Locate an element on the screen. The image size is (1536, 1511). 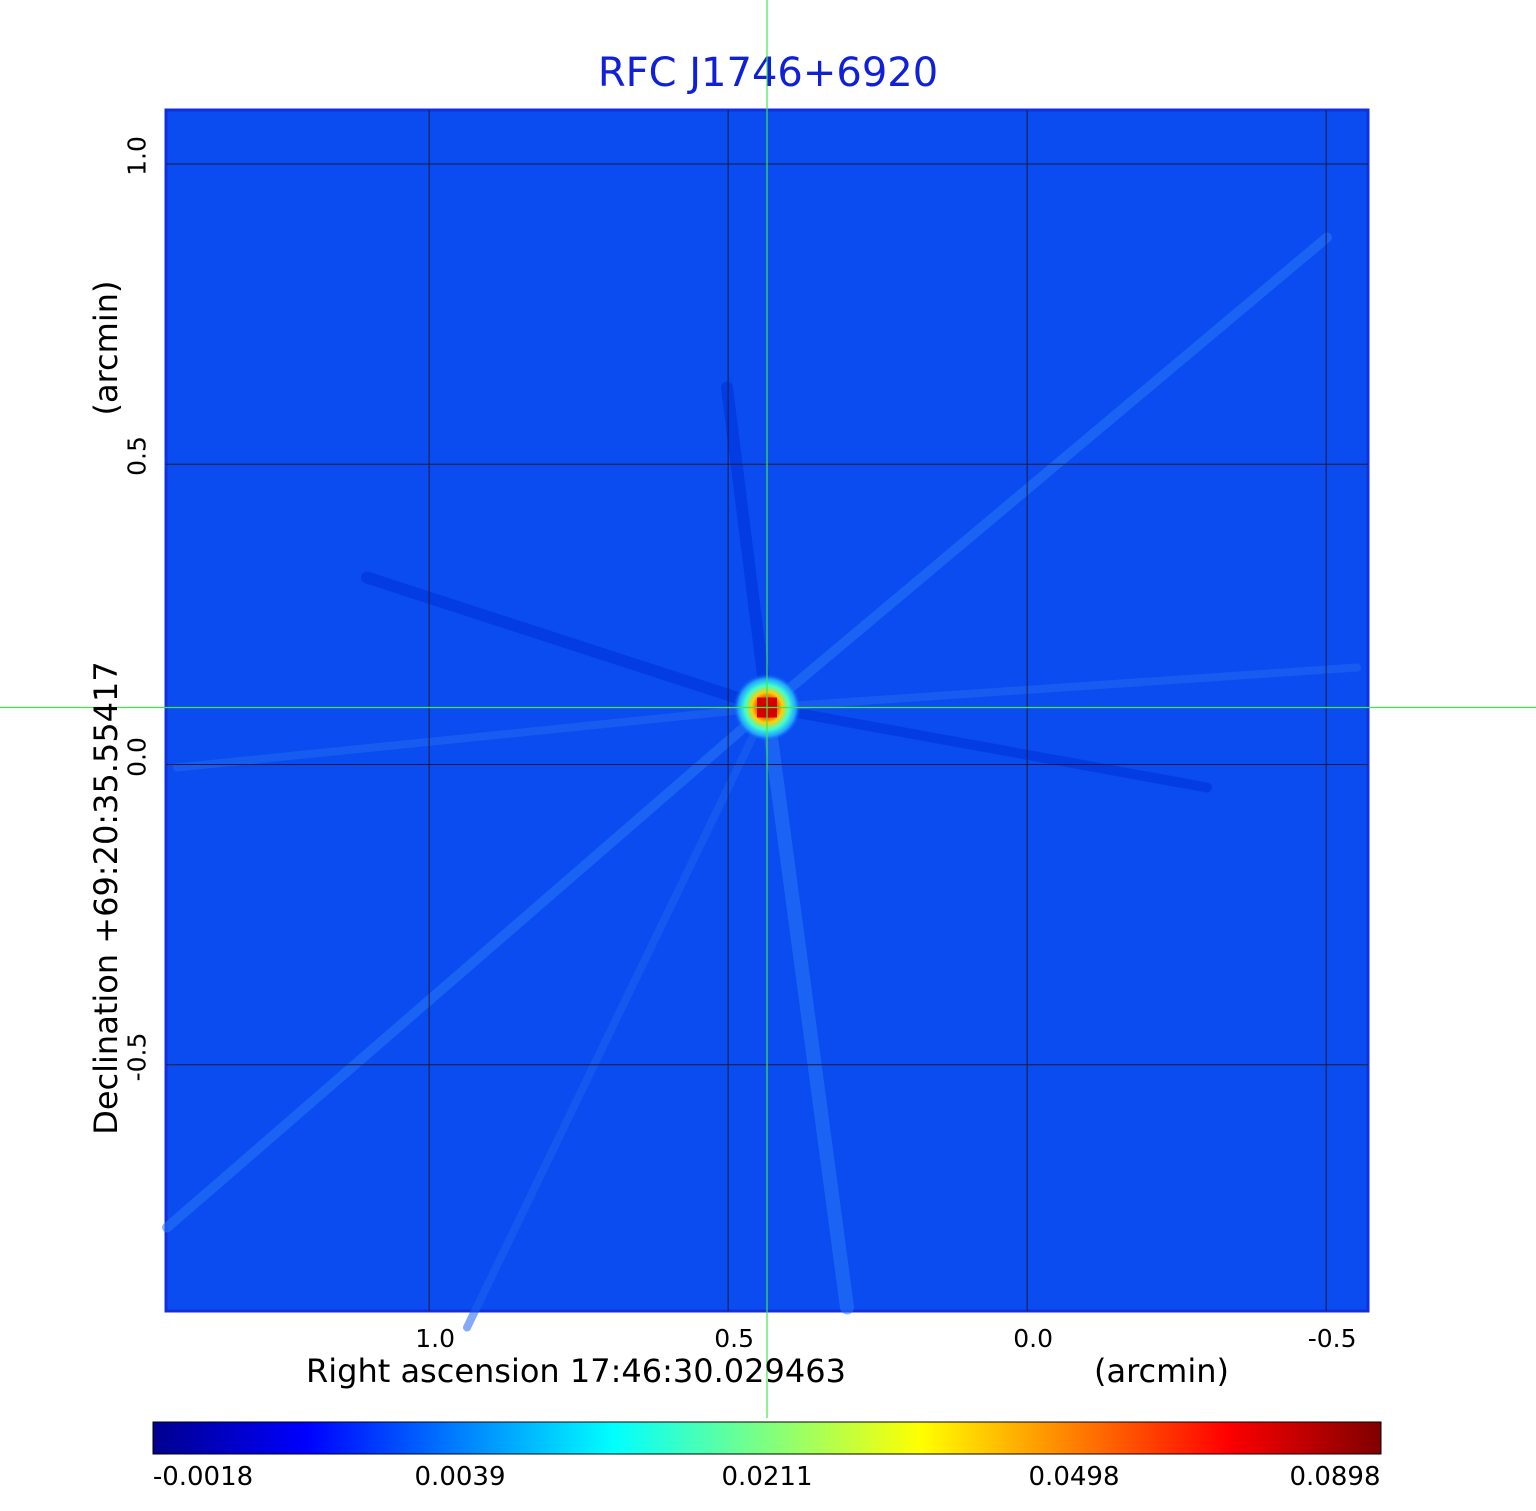
colorbar-tick-label: 0.0039 is located at coordinates (460, 1477).